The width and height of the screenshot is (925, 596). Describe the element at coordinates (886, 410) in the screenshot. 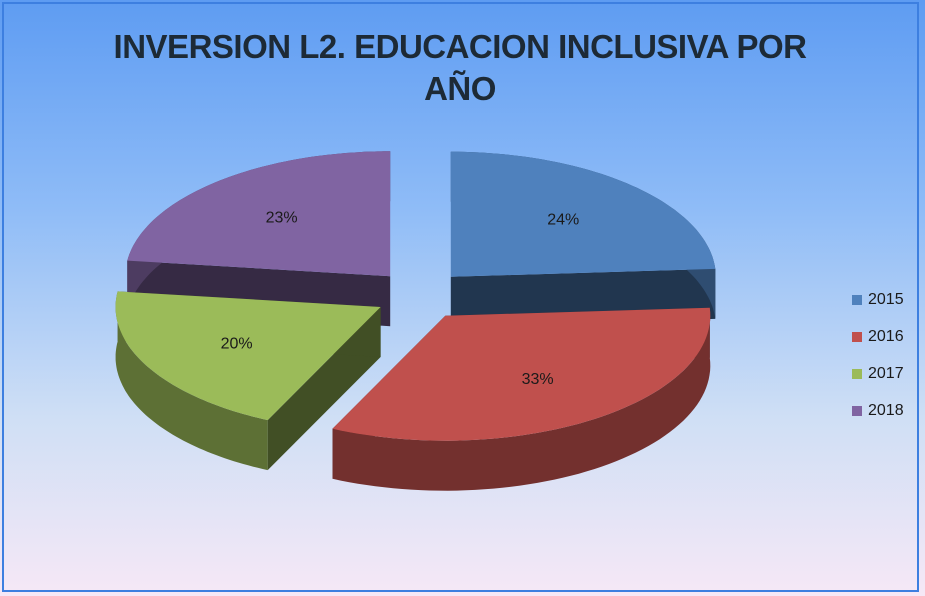

I see `legend-label: 2018` at that location.